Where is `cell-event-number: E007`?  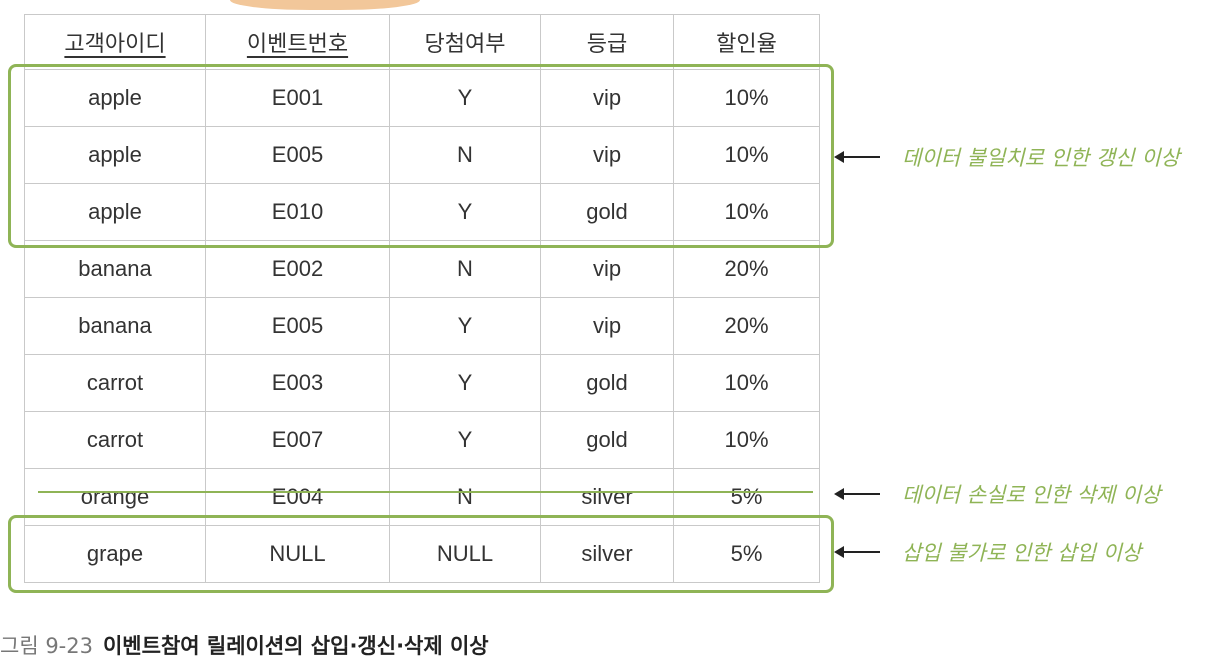
cell-event-number: E007 is located at coordinates (297, 440).